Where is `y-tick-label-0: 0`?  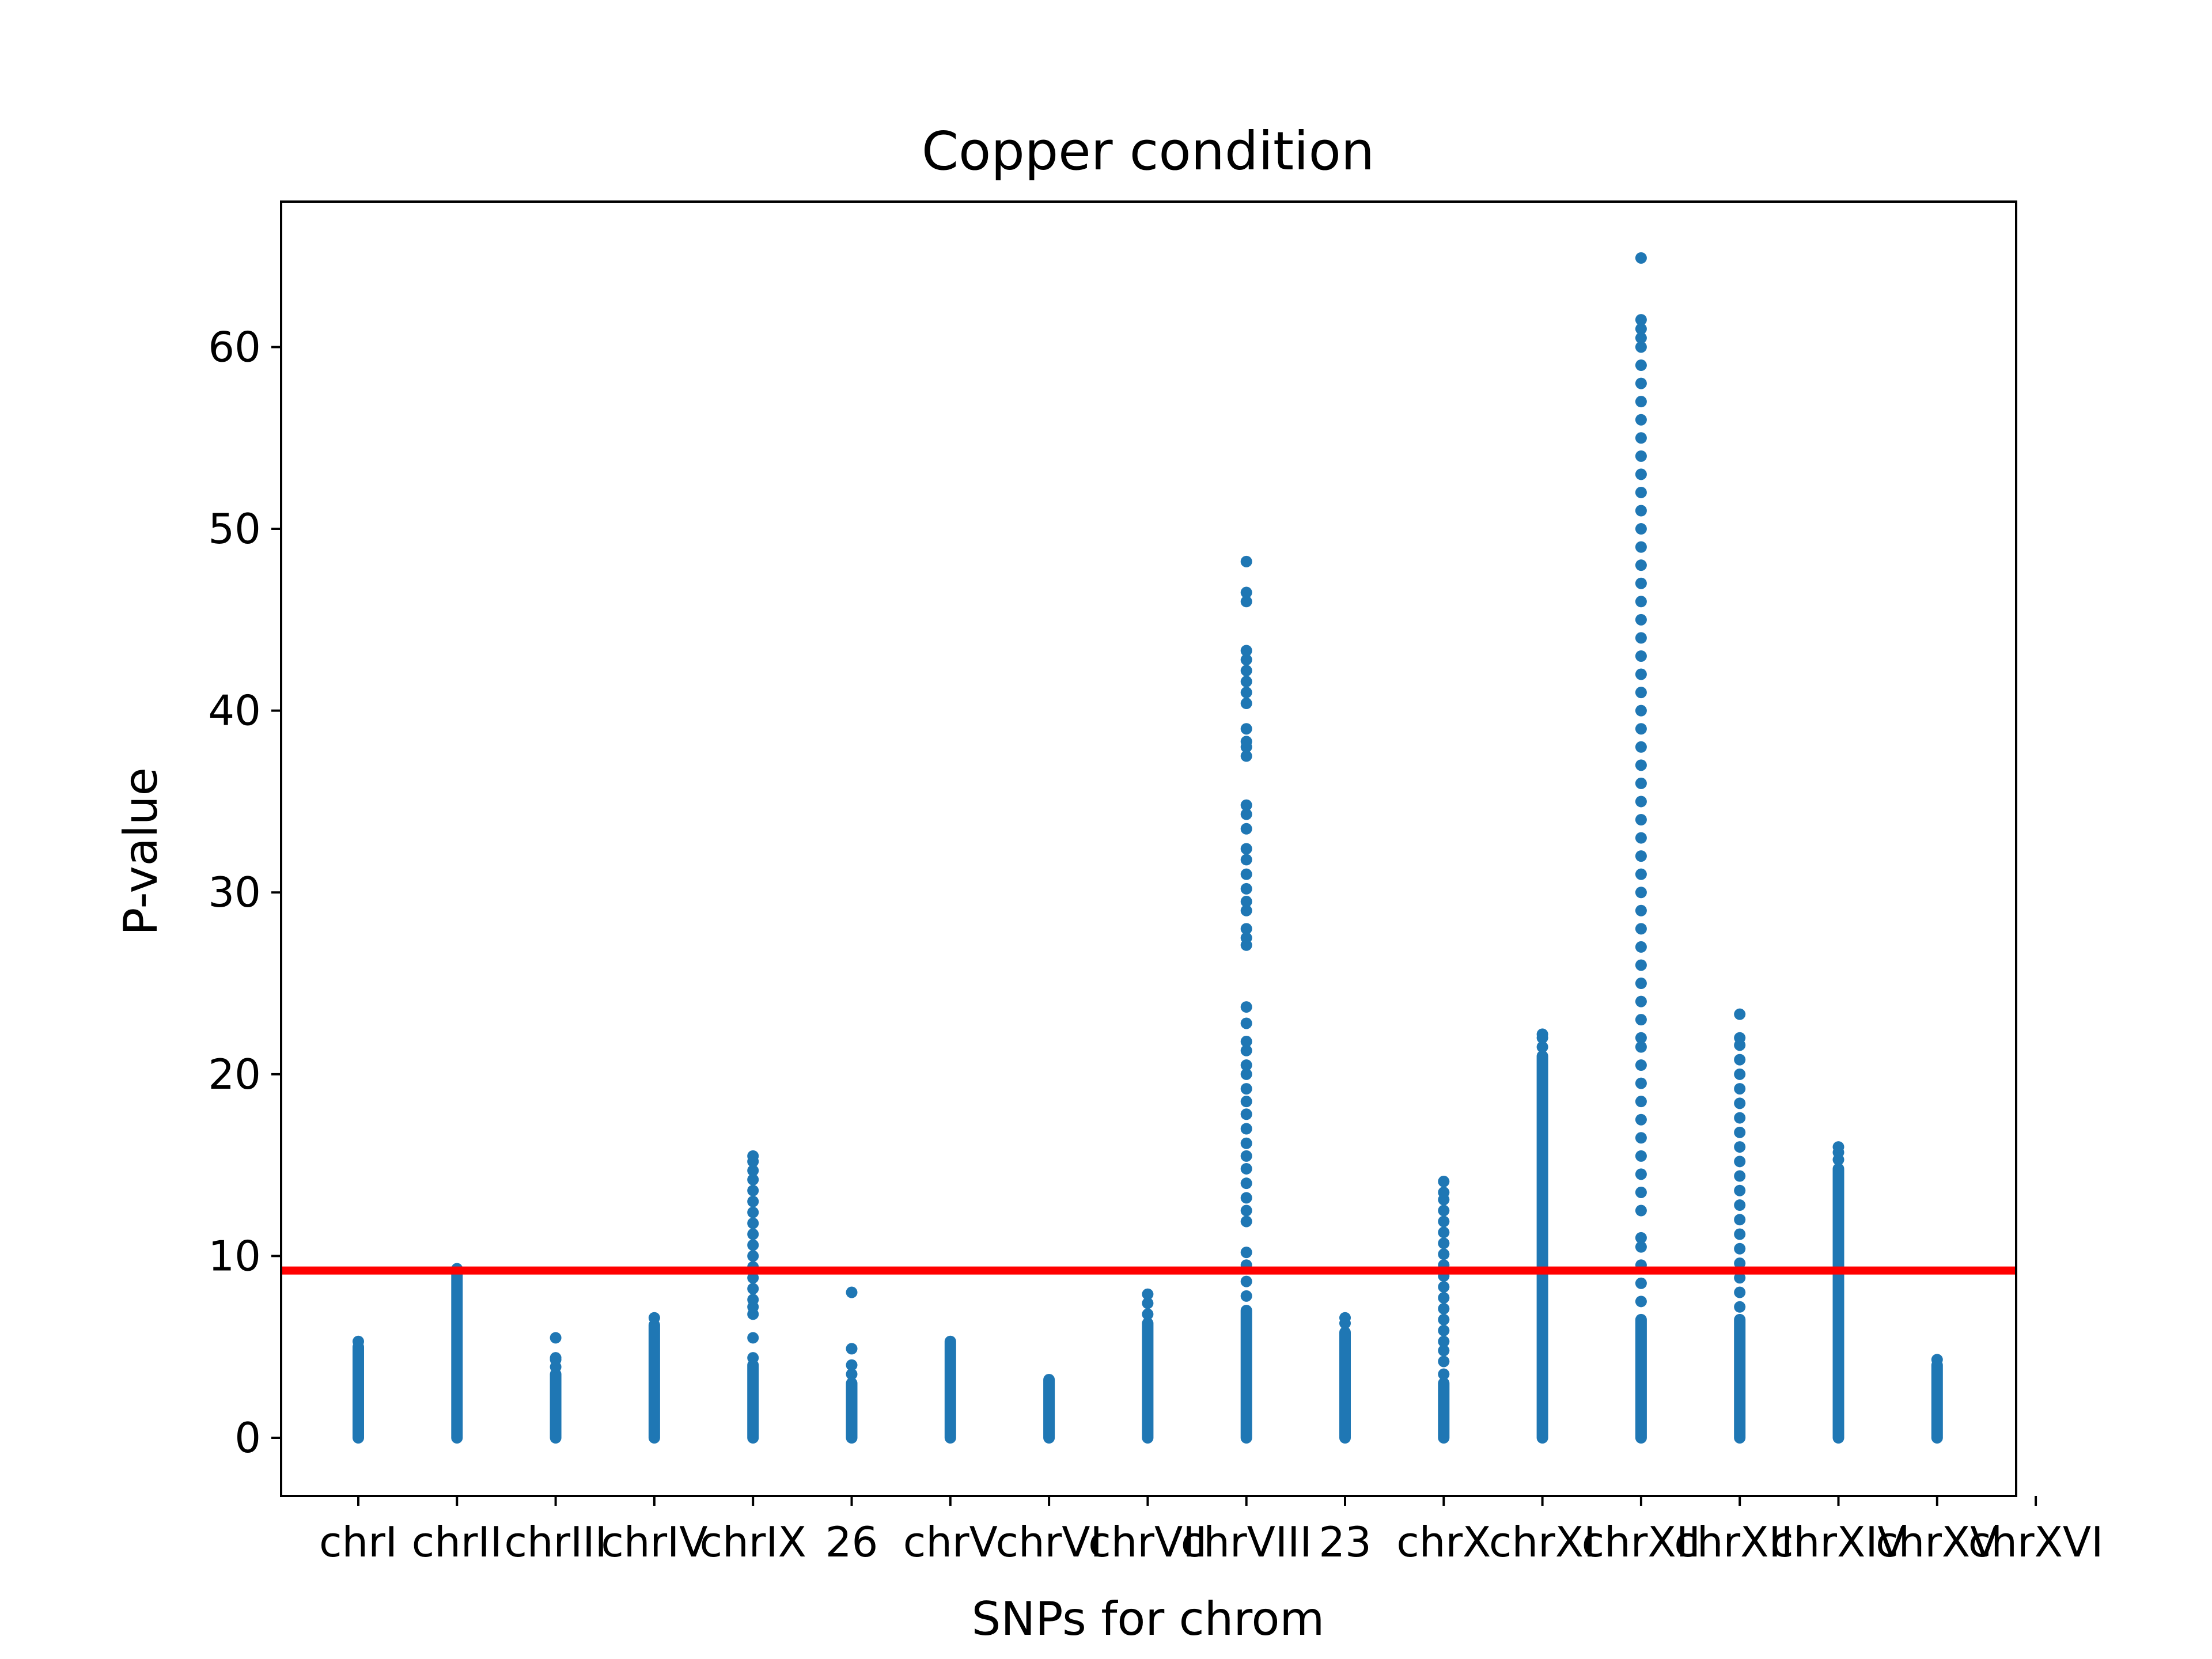 y-tick-label-0: 0 is located at coordinates (247, 1438).